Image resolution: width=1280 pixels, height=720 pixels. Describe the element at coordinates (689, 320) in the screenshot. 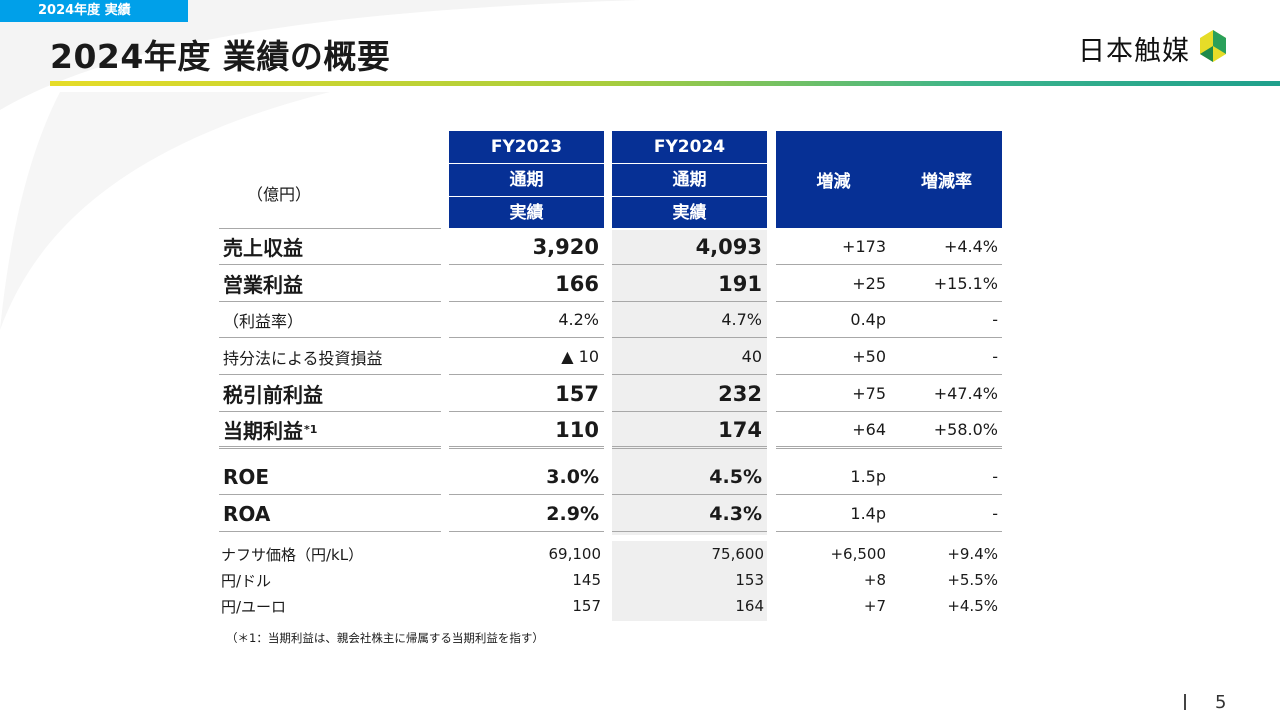

I see `margin-fy2024: 4.7%` at that location.